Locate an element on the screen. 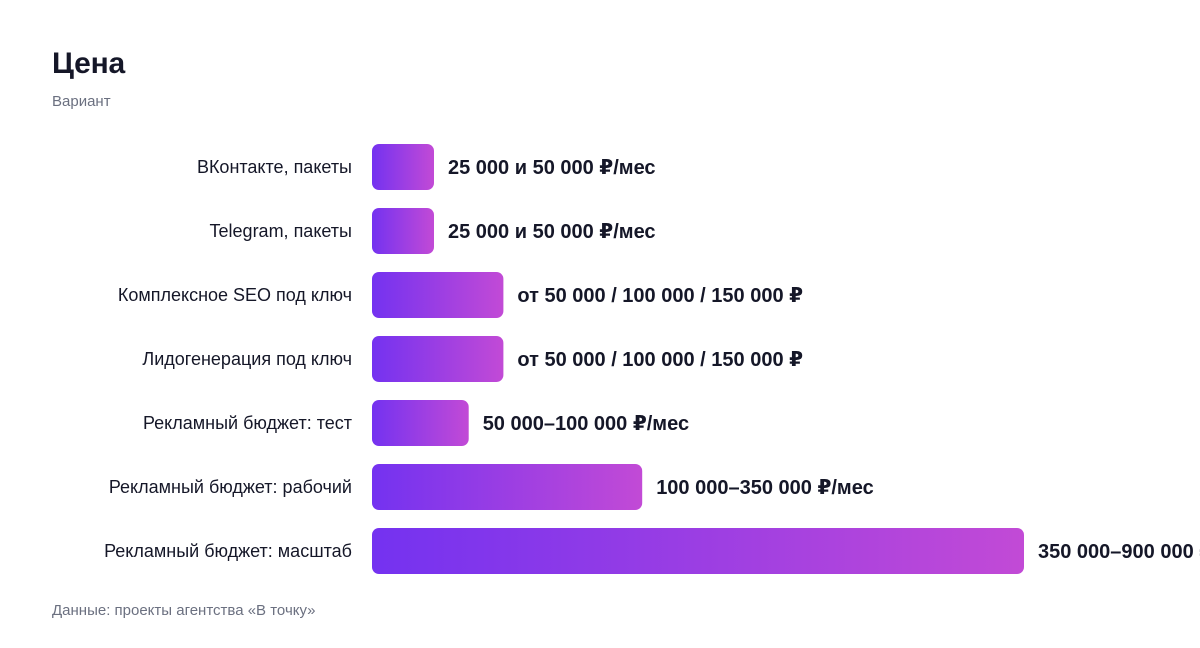 The image size is (1200, 648). value-label: 350 000–900 000 ₽/мес is located at coordinates (1119, 552).